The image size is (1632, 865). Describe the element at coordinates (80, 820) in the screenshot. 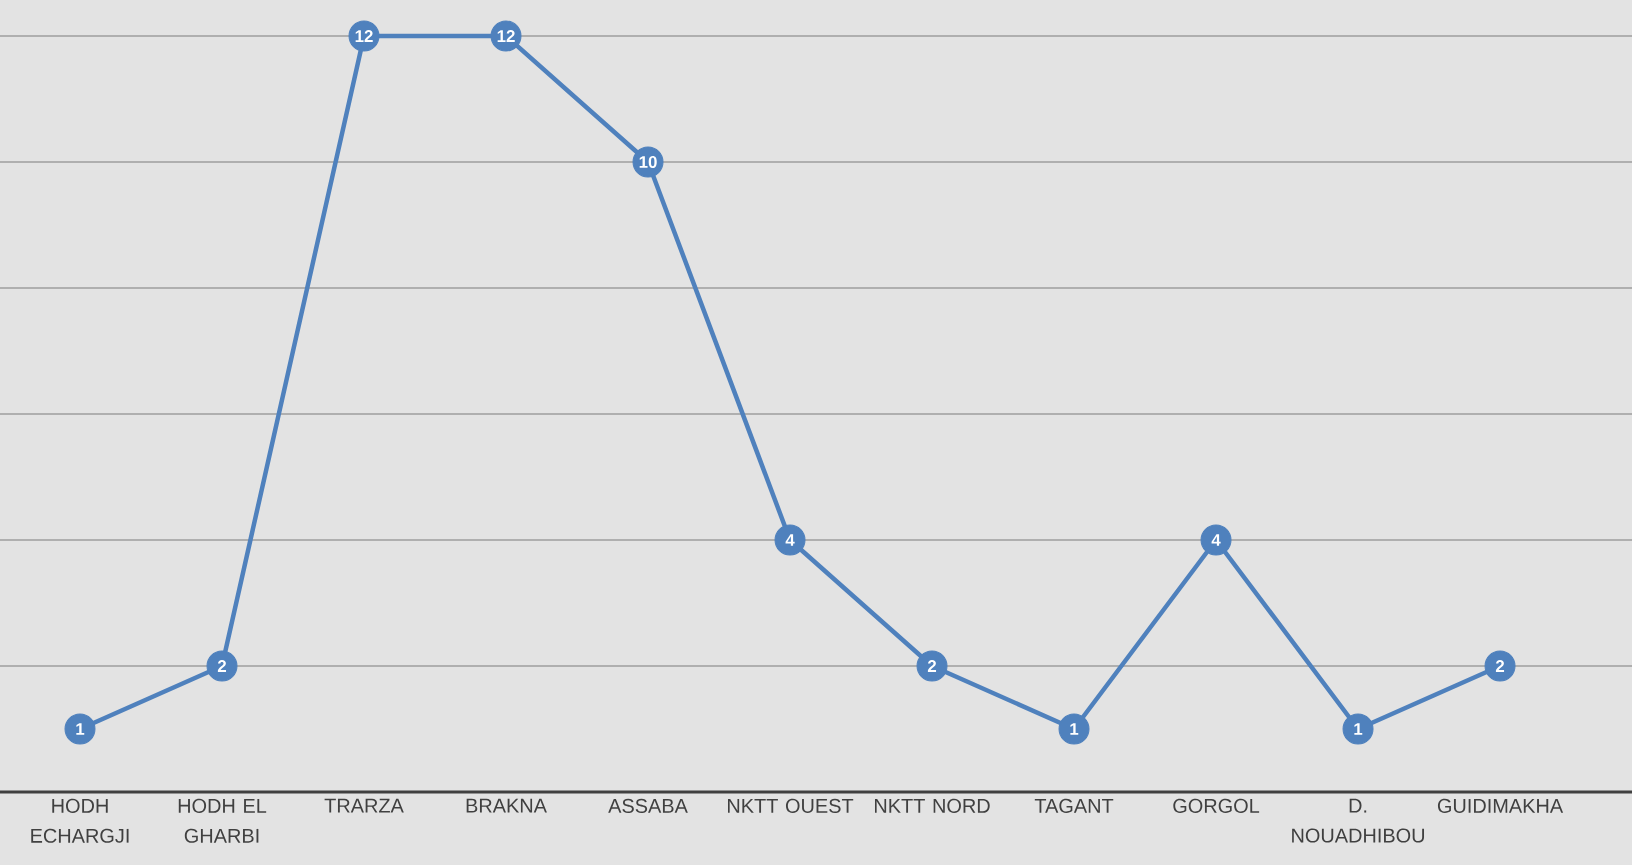

I see `x-tick-label: HODH ECHARGJI` at that location.